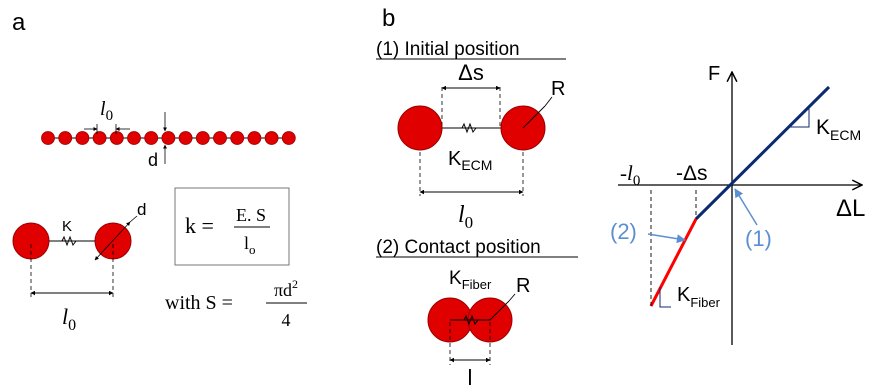 The width and height of the screenshot is (877, 390). What do you see at coordinates (623, 231) in the screenshot?
I see `point2-label: (2)` at bounding box center [623, 231].